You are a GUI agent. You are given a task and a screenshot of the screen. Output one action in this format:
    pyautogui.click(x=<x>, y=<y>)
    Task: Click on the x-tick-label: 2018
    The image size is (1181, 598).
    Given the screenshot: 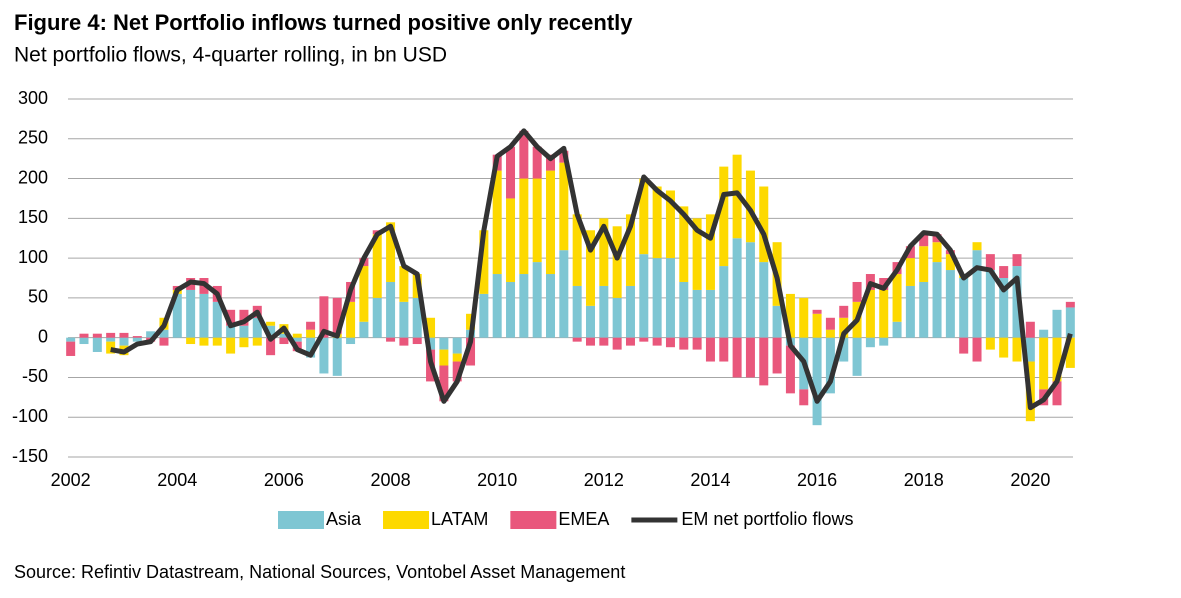 What is the action you would take?
    pyautogui.click(x=924, y=480)
    